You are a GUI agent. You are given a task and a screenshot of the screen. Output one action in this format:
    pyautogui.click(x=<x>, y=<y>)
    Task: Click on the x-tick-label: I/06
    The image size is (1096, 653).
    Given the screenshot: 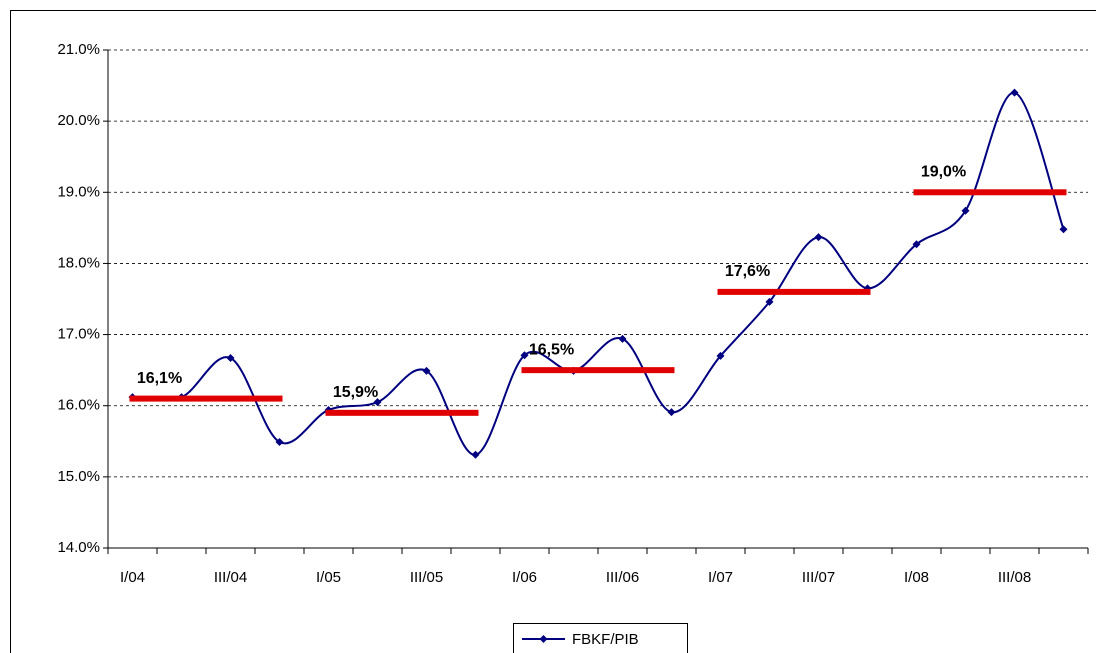 What is the action you would take?
    pyautogui.click(x=524, y=577)
    